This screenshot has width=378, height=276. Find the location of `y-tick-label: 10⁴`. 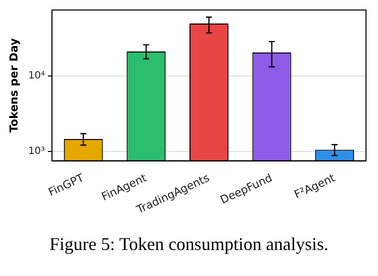

y-tick-label: 10⁴ is located at coordinates (36, 76).